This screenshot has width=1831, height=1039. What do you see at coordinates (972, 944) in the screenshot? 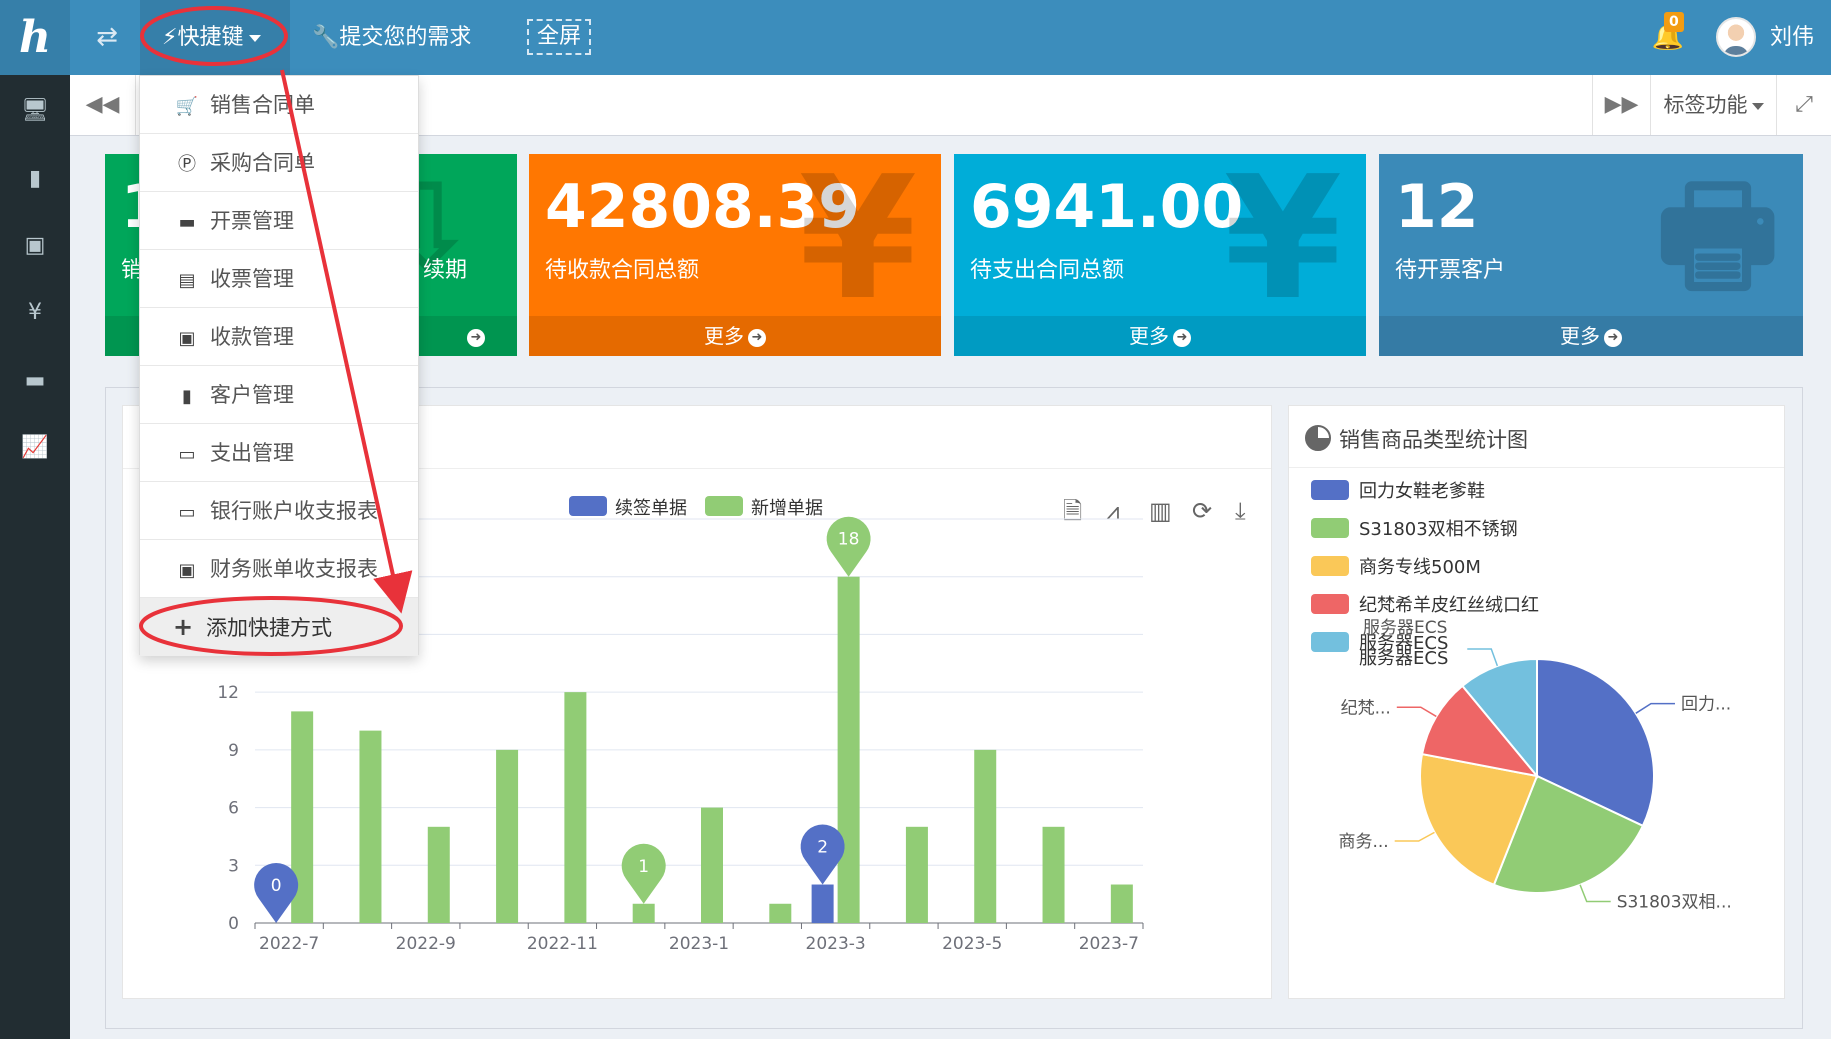
I see `x-tick-label: 2023-5` at bounding box center [972, 944].